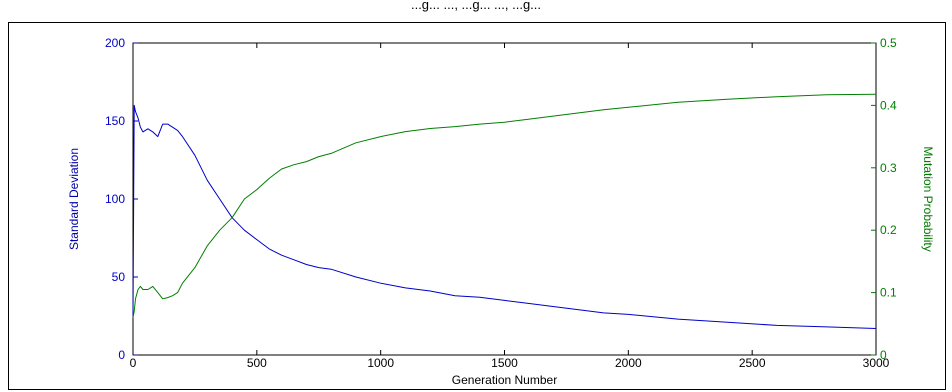  I want to click on right-tick-label-3: 0.3, so click(888, 168).